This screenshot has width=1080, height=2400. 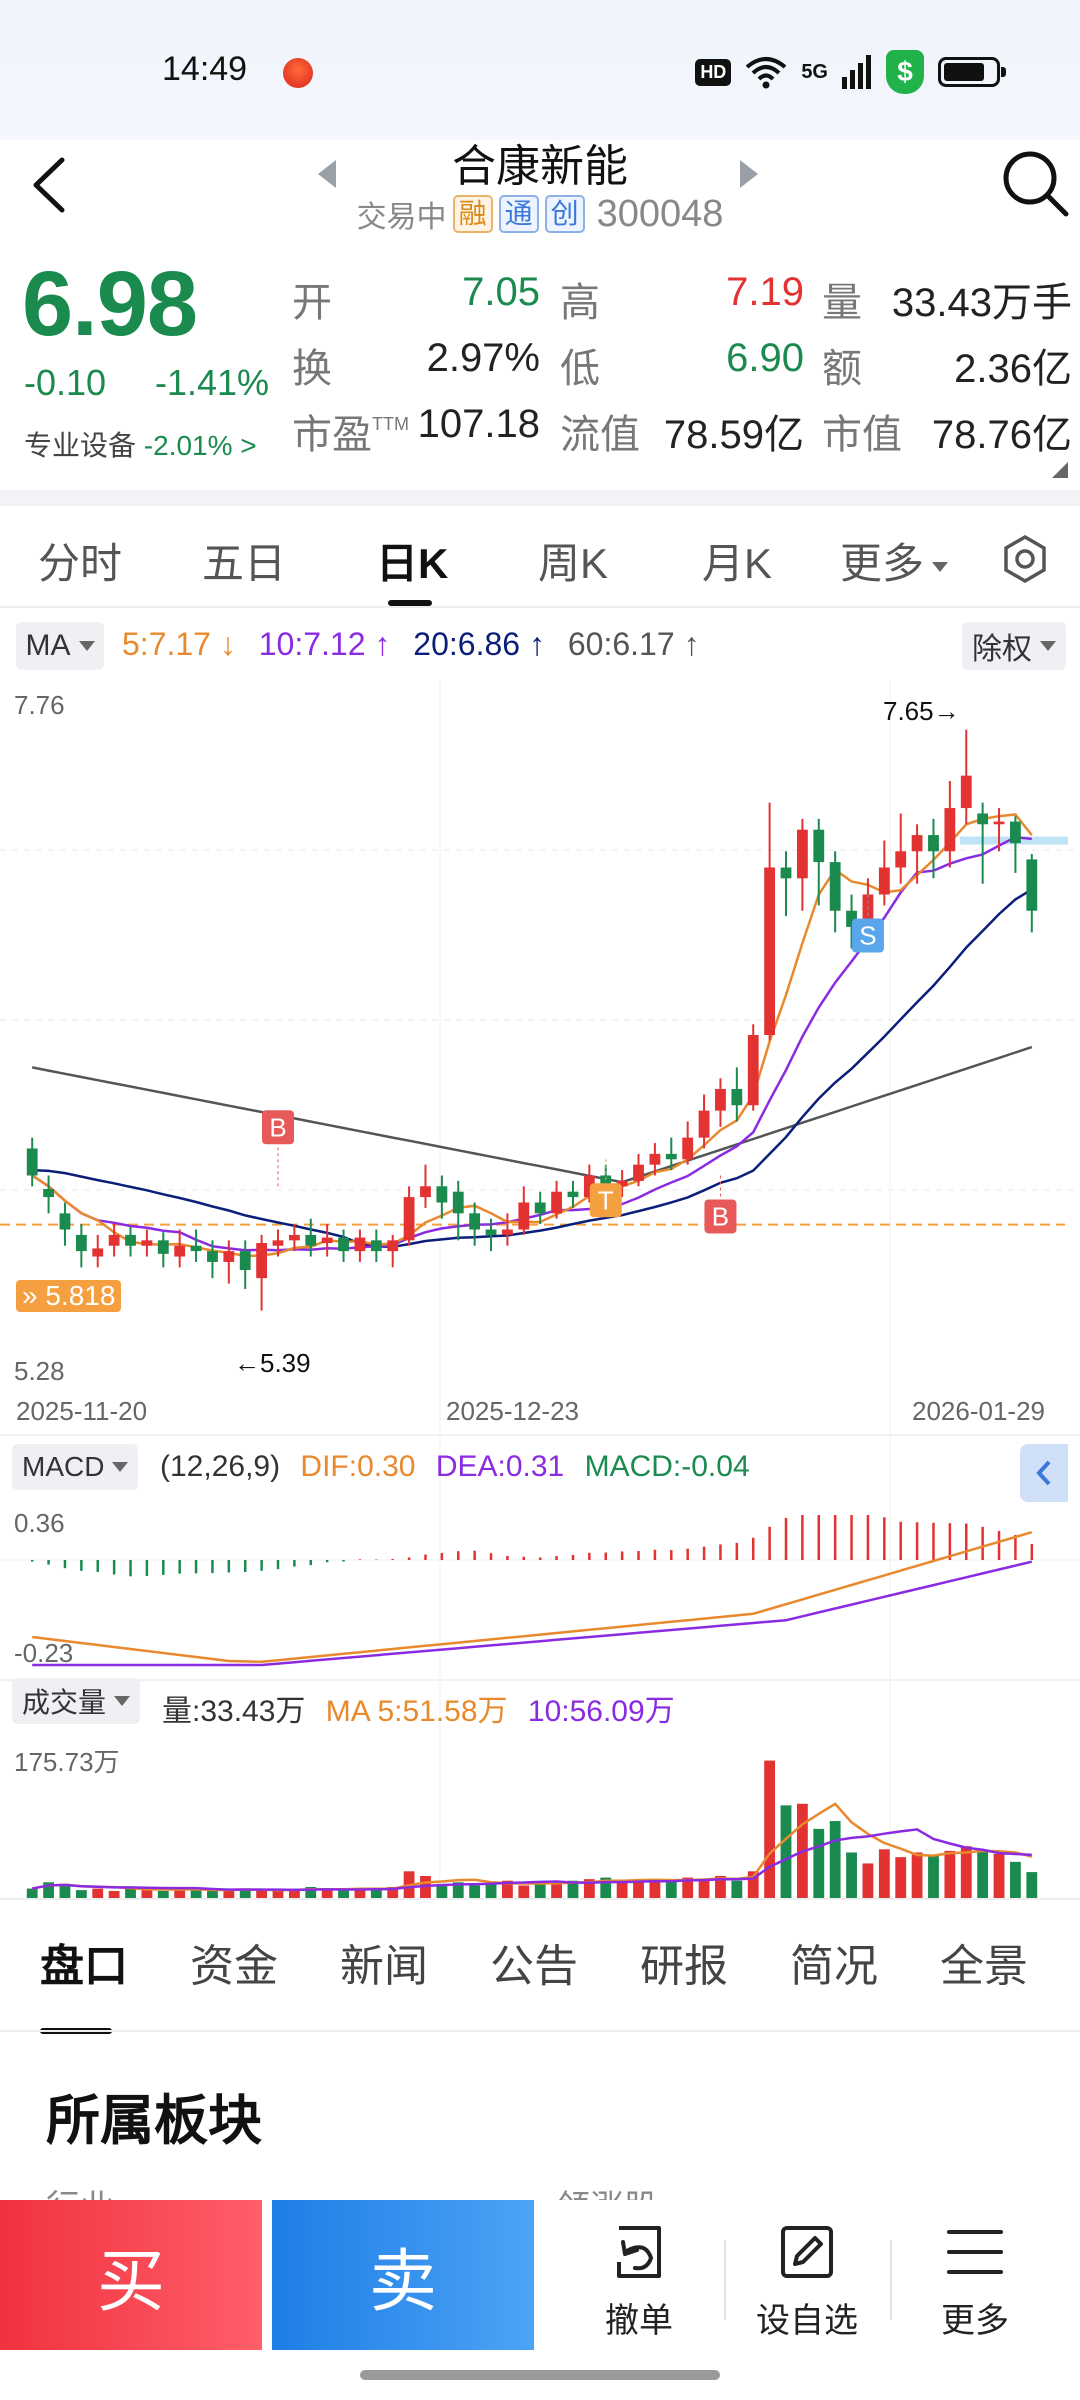 What do you see at coordinates (972, 72) in the screenshot?
I see `battery-icon` at bounding box center [972, 72].